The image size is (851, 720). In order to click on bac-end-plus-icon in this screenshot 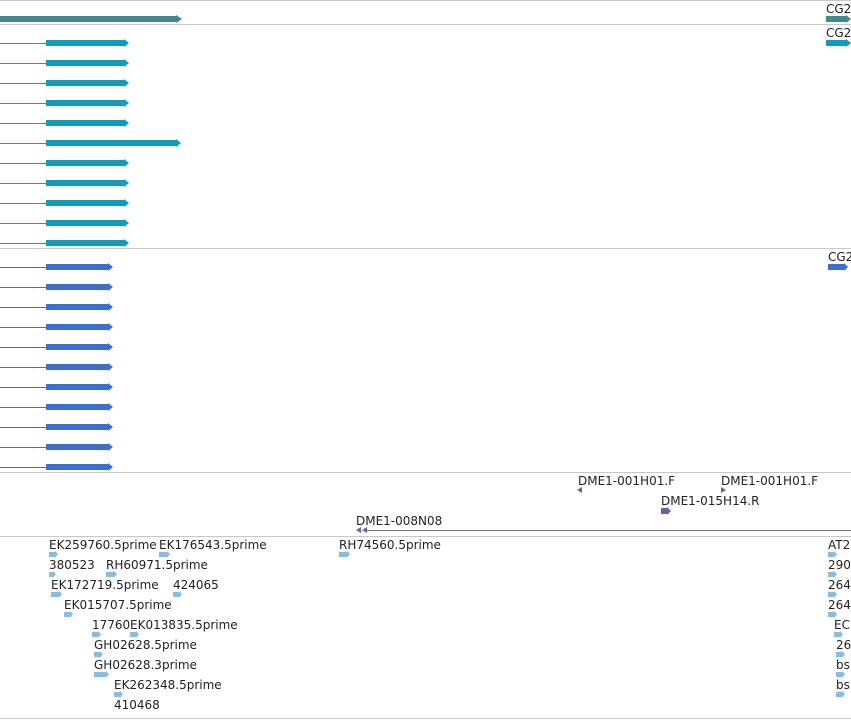, I will do `click(723, 490)`.